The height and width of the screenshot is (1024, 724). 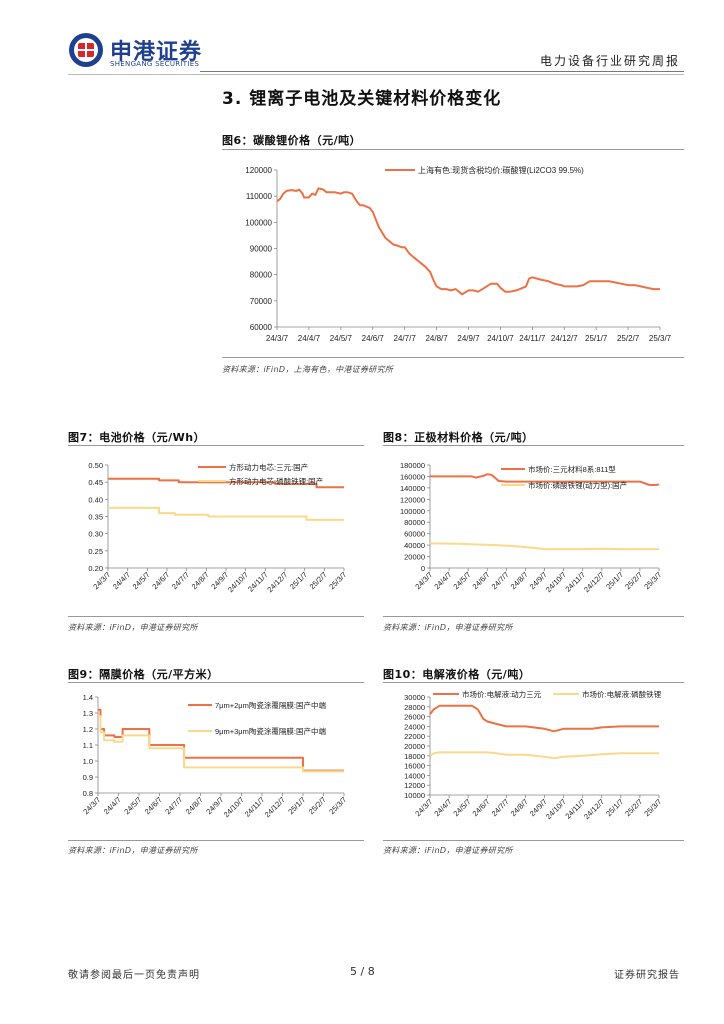 I want to click on fig6-rule-bottom, so click(x=453, y=357).